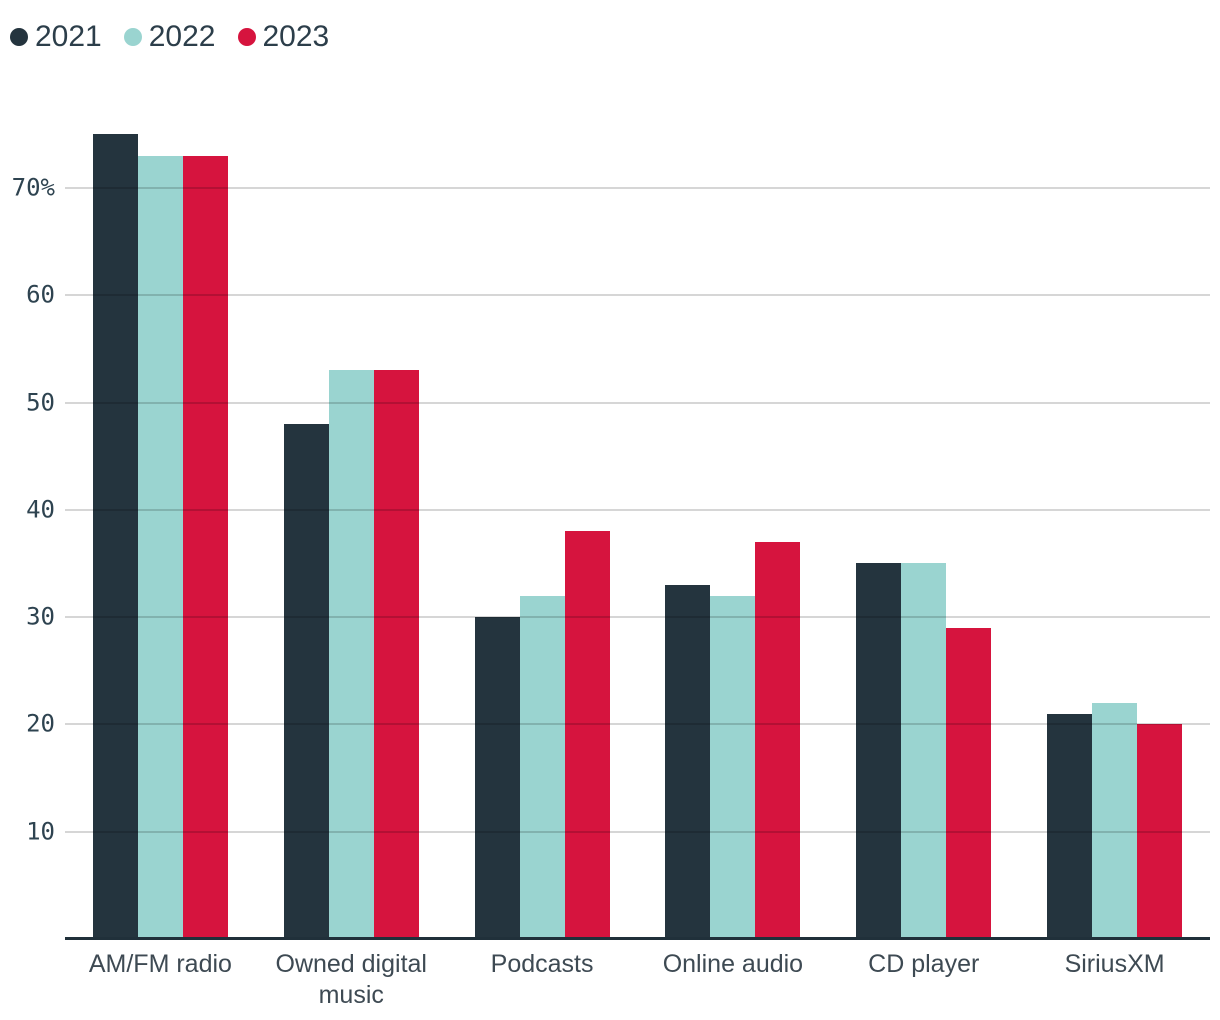  I want to click on legend-label: 2021, so click(68, 36).